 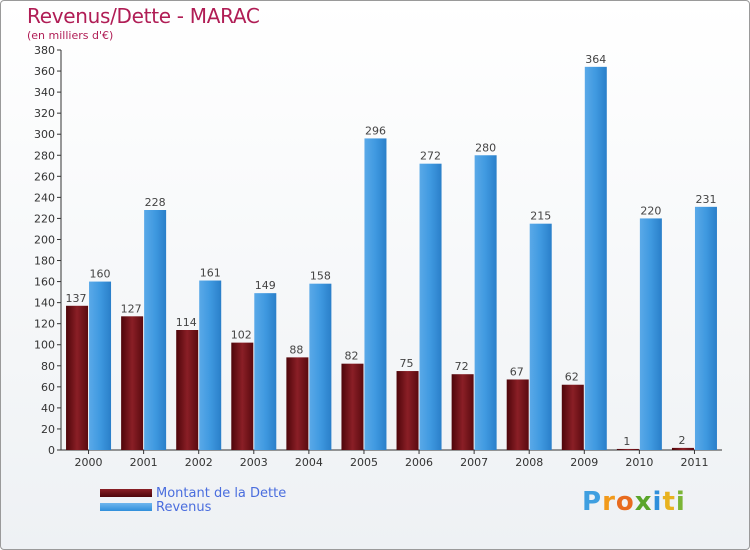 I want to click on y-tick-label: 140, so click(x=44, y=303).